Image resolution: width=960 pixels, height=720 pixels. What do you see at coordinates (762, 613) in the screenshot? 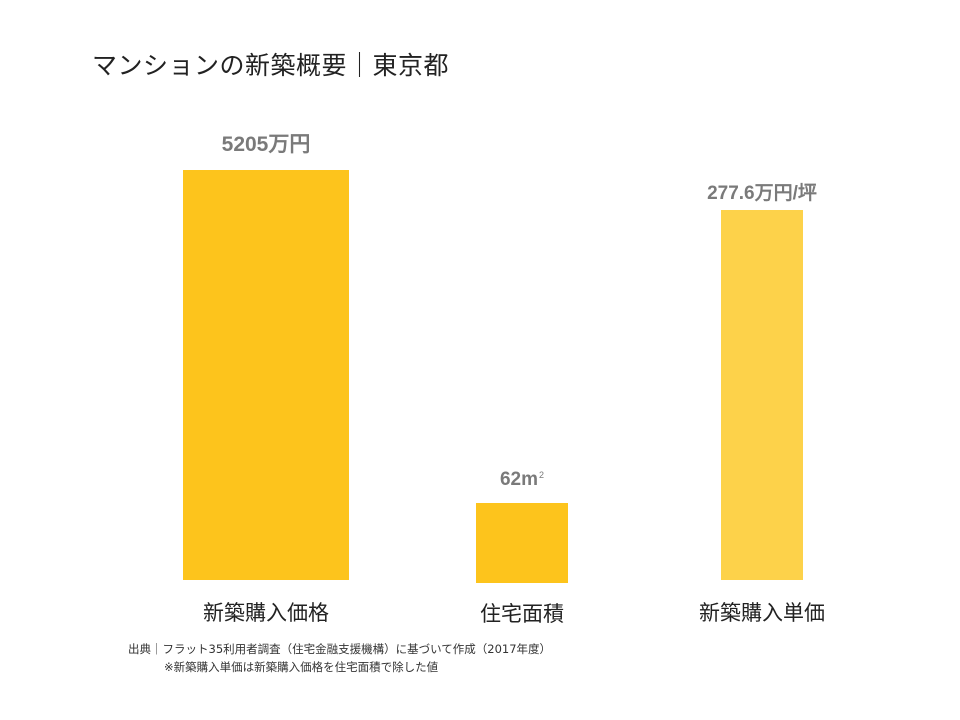
I see `category-label-3: 新築購入単価` at bounding box center [762, 613].